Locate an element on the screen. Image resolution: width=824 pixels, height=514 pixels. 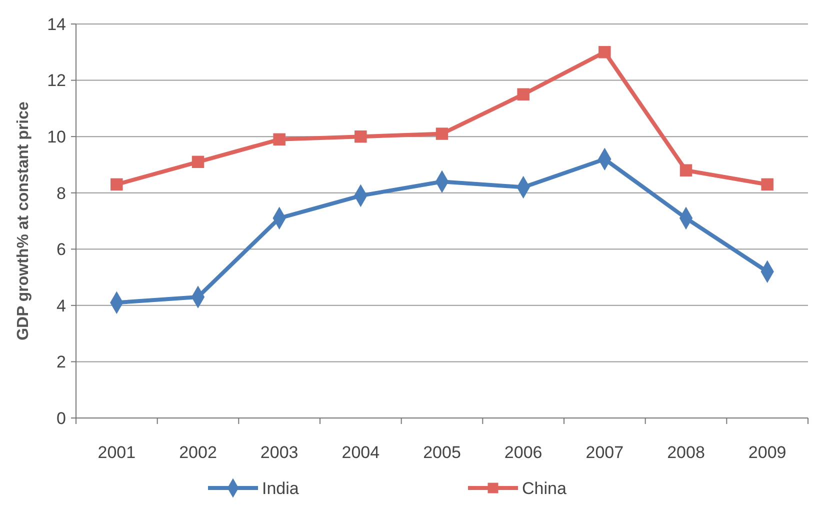
y-tick-label: 10 is located at coordinates (56, 137).